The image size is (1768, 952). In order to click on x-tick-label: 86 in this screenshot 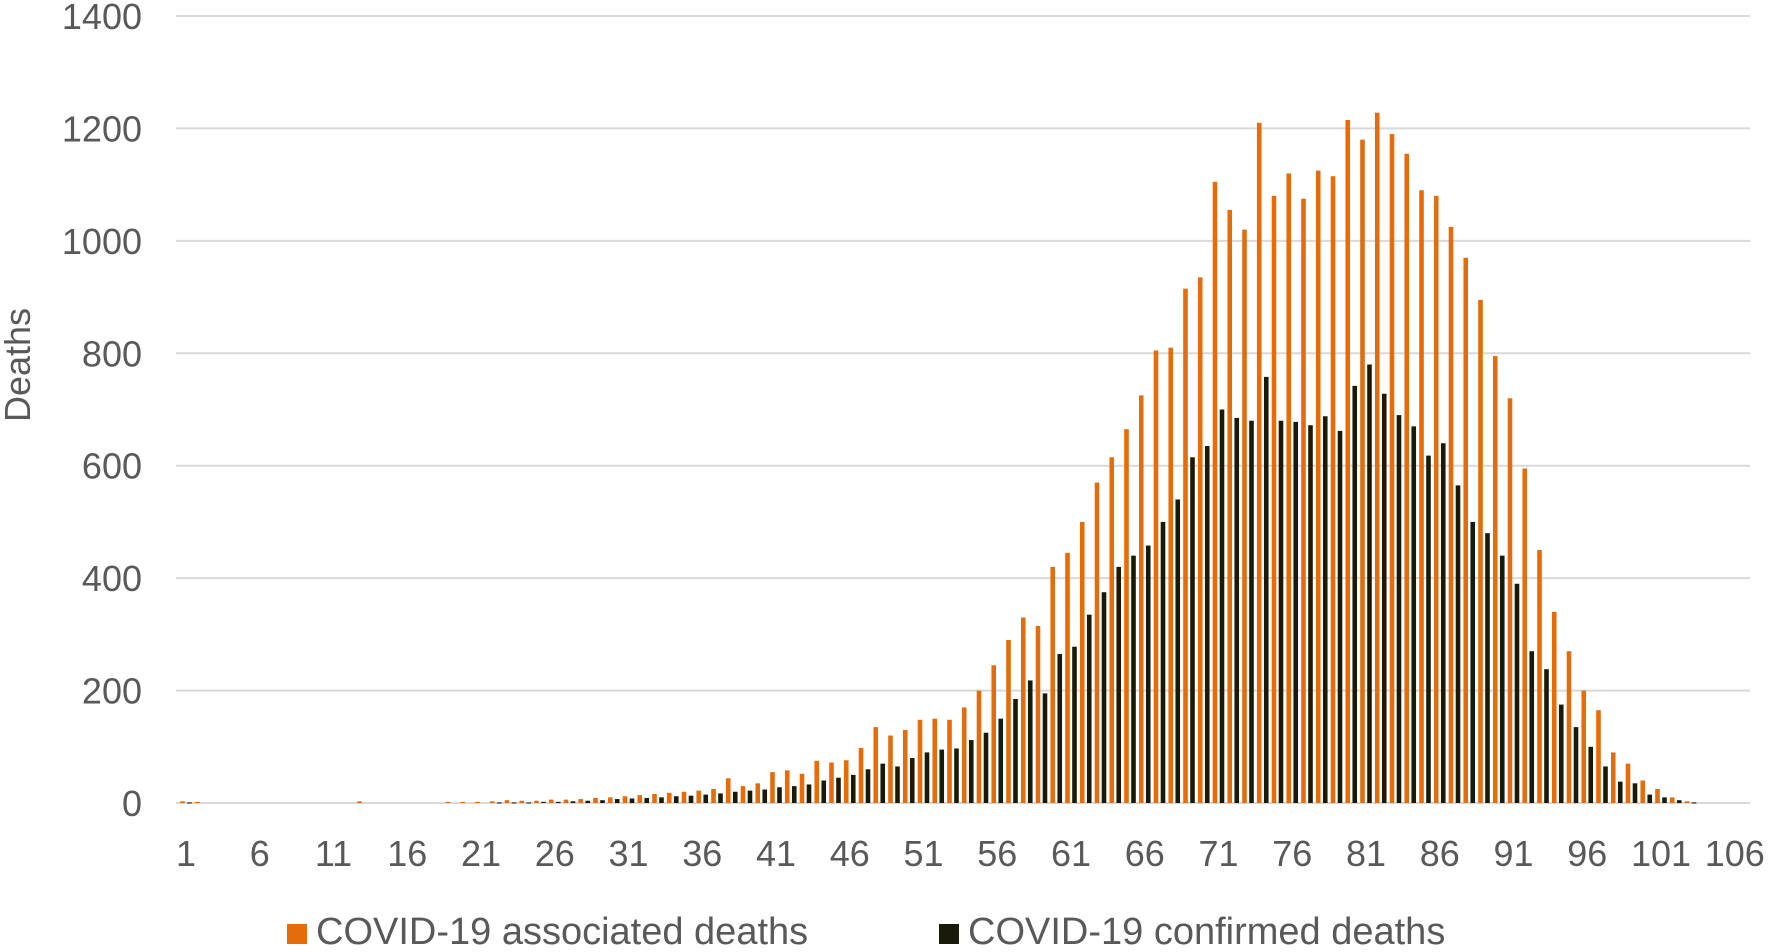, I will do `click(1440, 853)`.